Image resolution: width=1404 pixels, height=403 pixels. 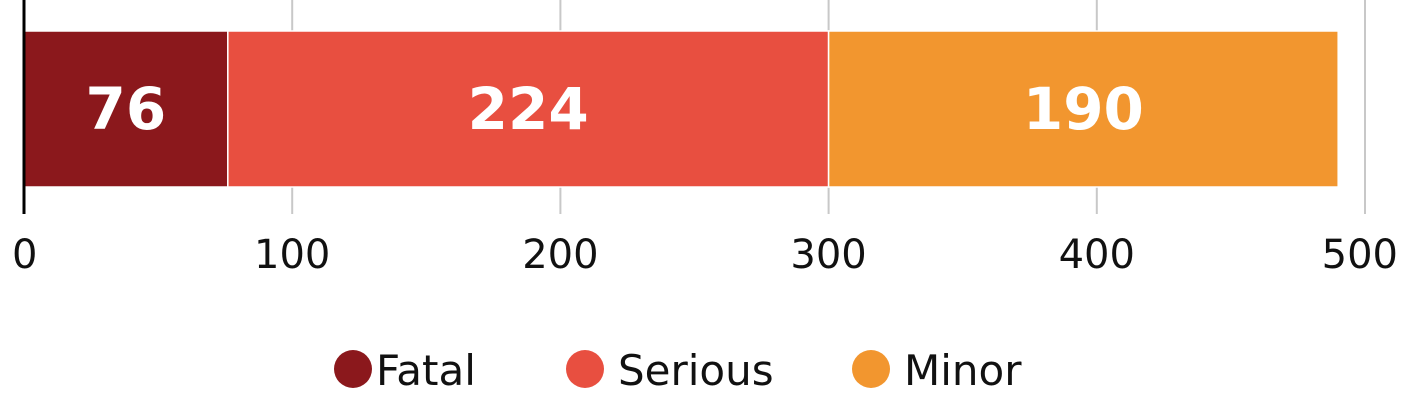 What do you see at coordinates (871, 369) in the screenshot?
I see `legend-swatch-minor` at bounding box center [871, 369].